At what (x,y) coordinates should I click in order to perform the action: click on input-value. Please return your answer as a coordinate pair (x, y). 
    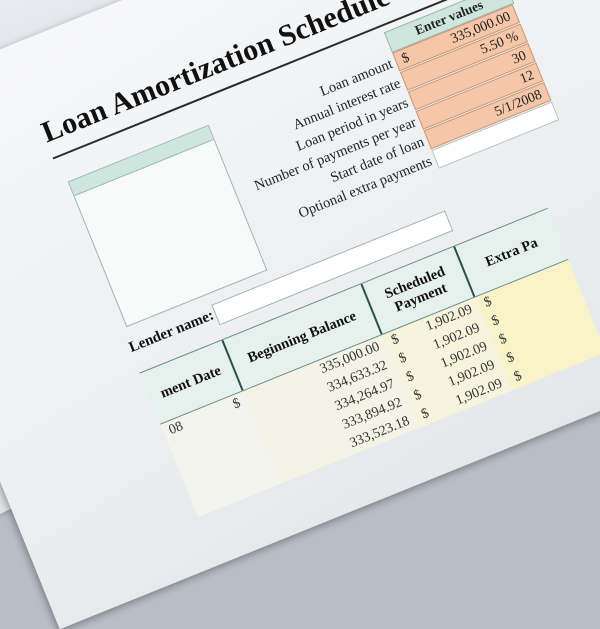
    Looking at the image, I should click on (549, 113).